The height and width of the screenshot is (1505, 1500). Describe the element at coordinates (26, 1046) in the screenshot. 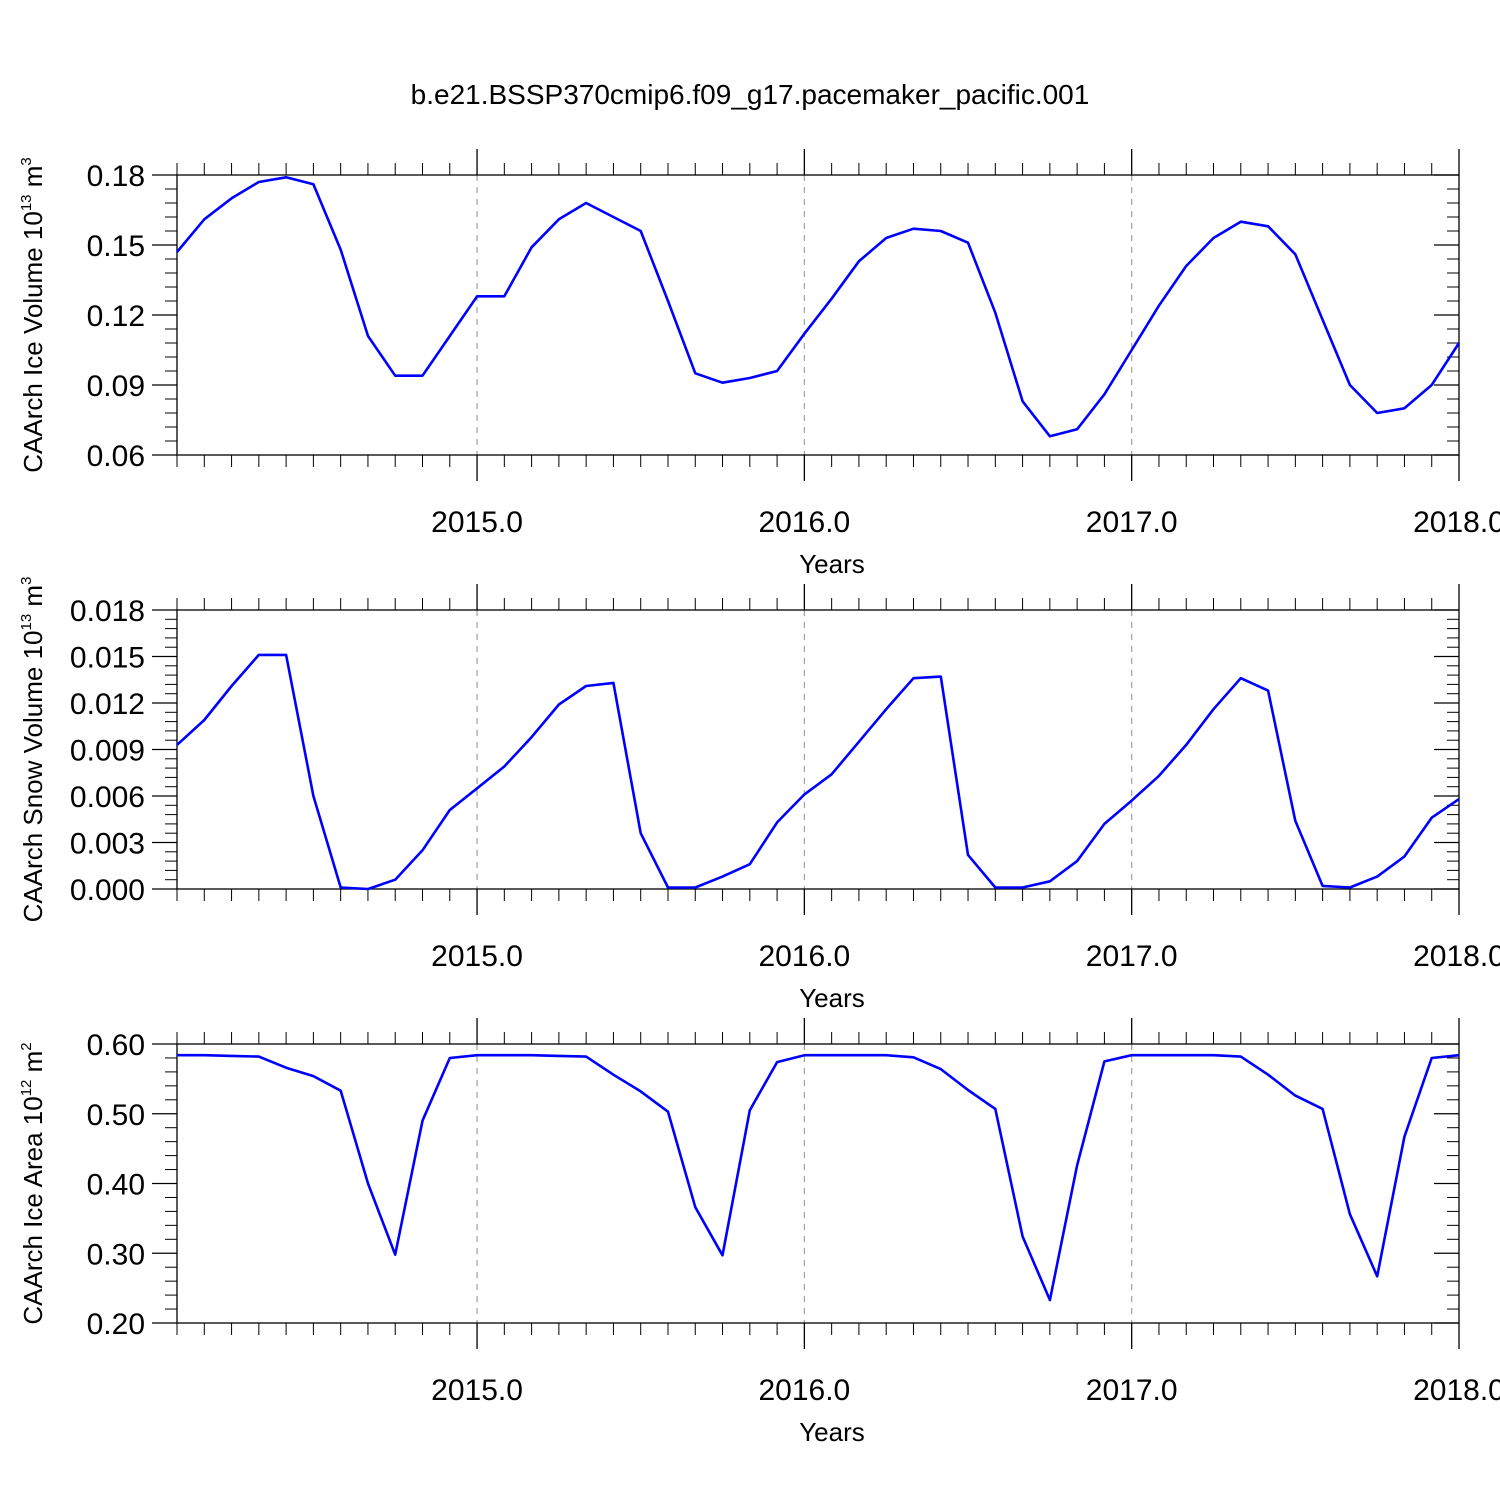

I see `y-axis-label-superscript: 2` at that location.